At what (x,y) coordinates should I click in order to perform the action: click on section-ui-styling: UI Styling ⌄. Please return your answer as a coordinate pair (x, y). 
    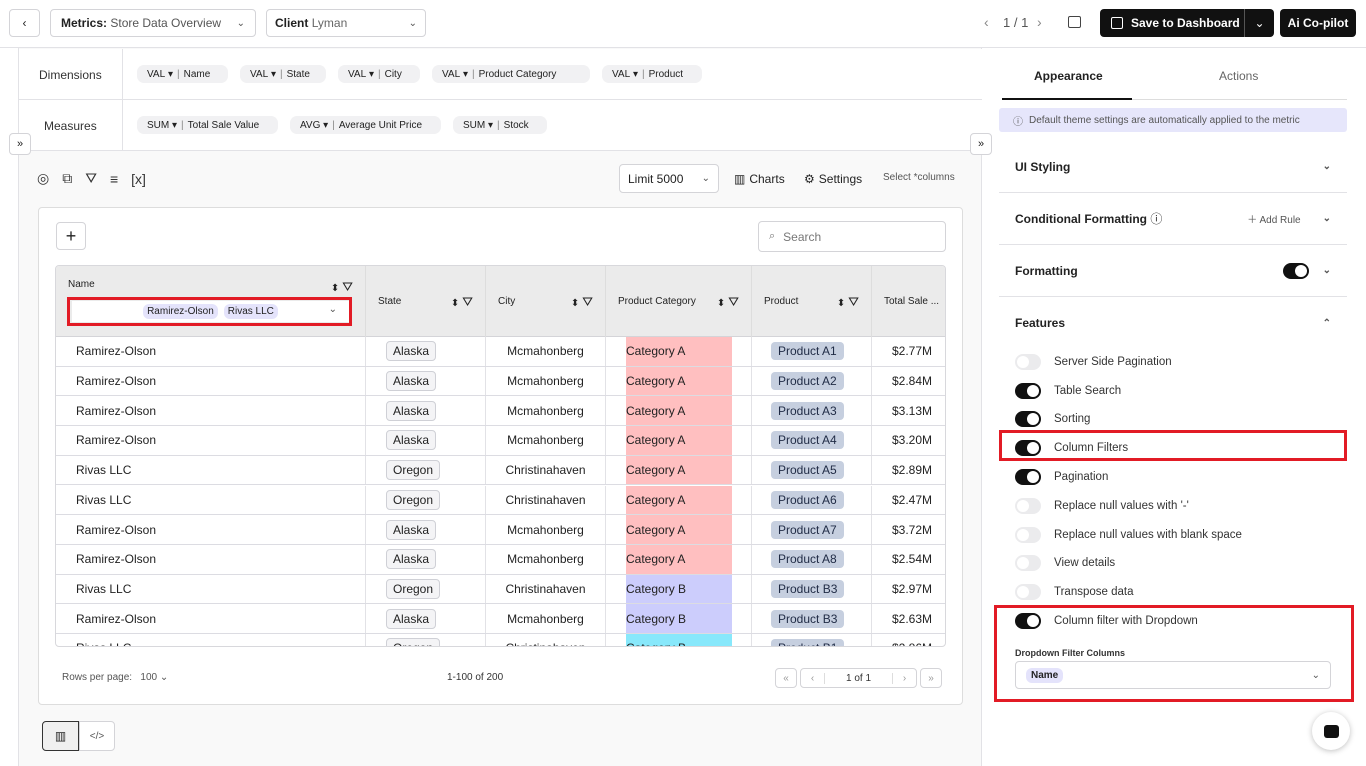
    Looking at the image, I should click on (1173, 167).